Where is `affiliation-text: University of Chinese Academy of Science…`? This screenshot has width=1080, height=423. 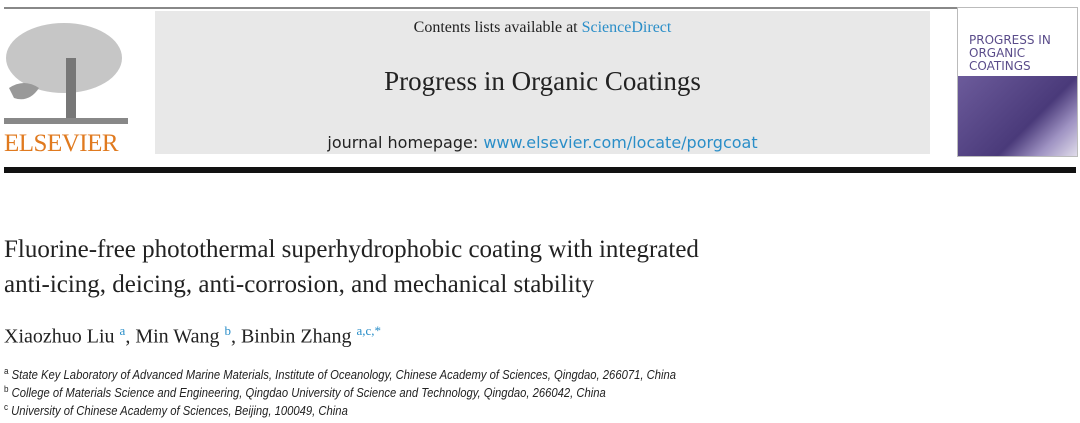 affiliation-text: University of Chinese Academy of Science… is located at coordinates (179, 411).